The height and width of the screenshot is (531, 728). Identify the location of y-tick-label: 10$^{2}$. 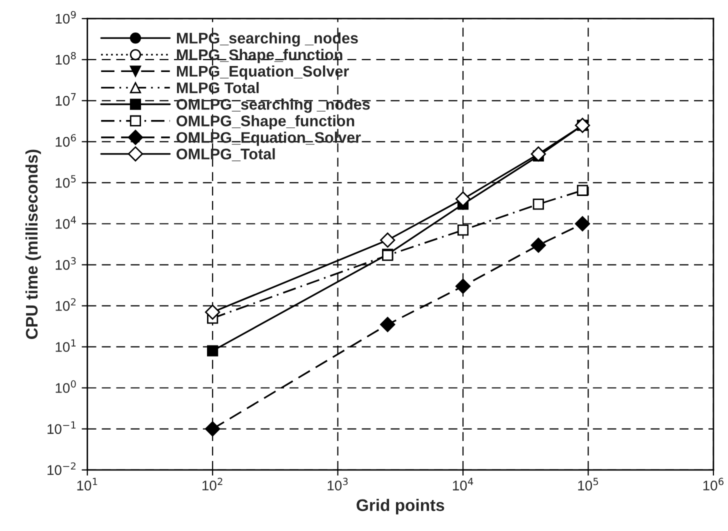
(66, 304).